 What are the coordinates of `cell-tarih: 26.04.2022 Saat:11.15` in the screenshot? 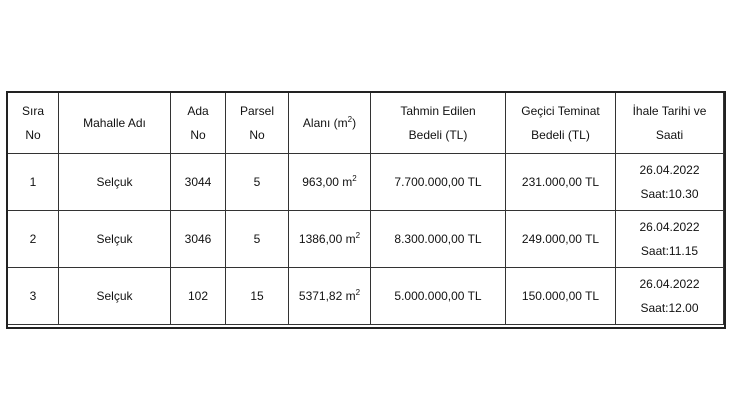 It's located at (669, 239).